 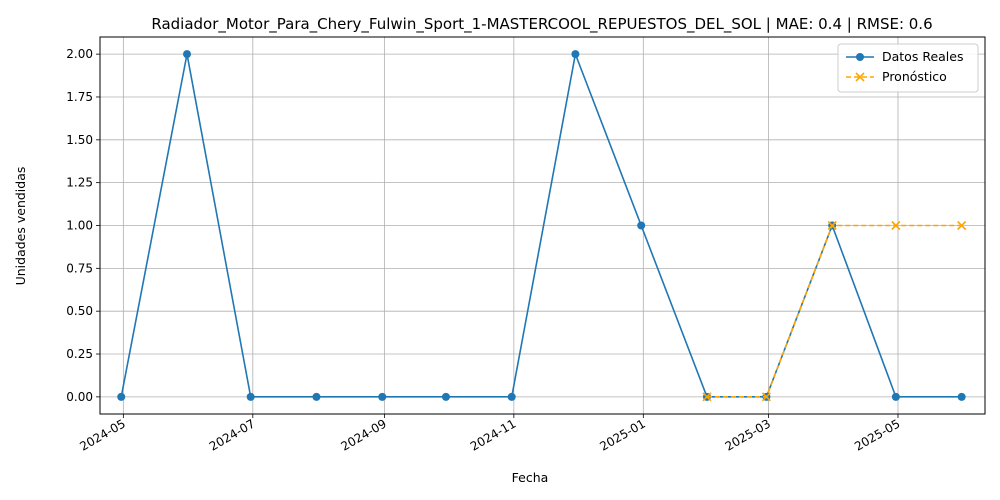 I want to click on y-tick-label: 1.50, so click(x=79, y=140).